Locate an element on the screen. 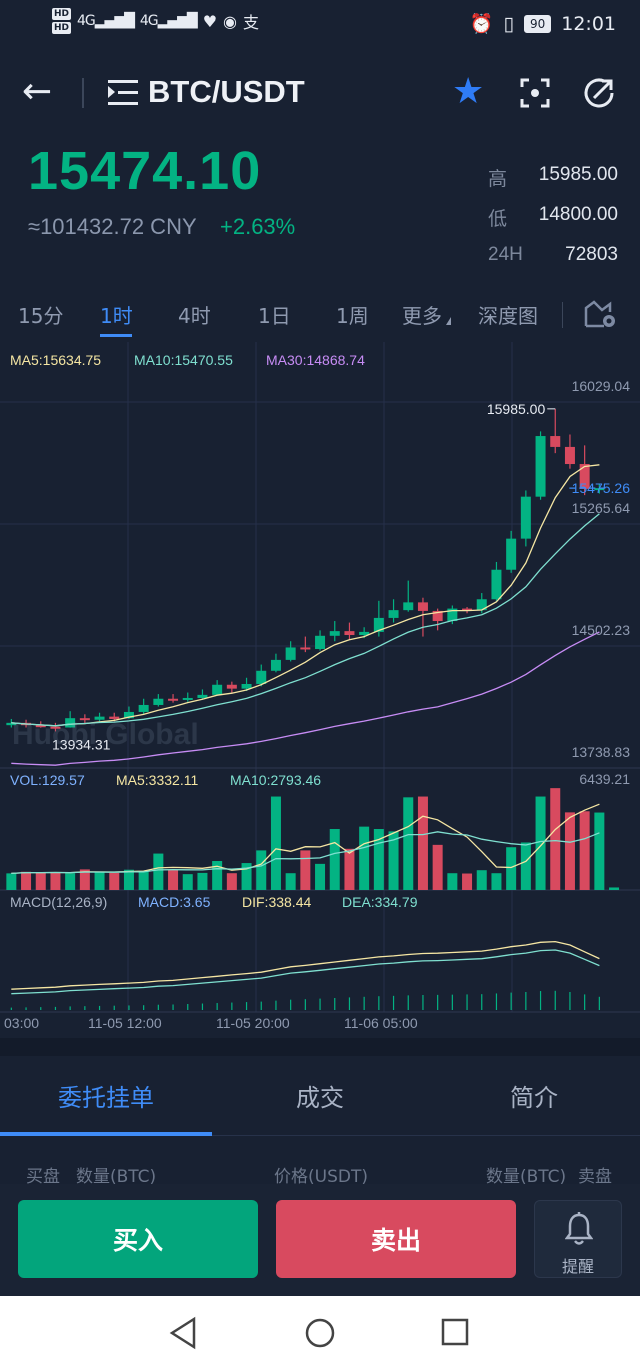 The width and height of the screenshot is (640, 1370). time-axis-label: 11-05 12:00 is located at coordinates (125, 1023).